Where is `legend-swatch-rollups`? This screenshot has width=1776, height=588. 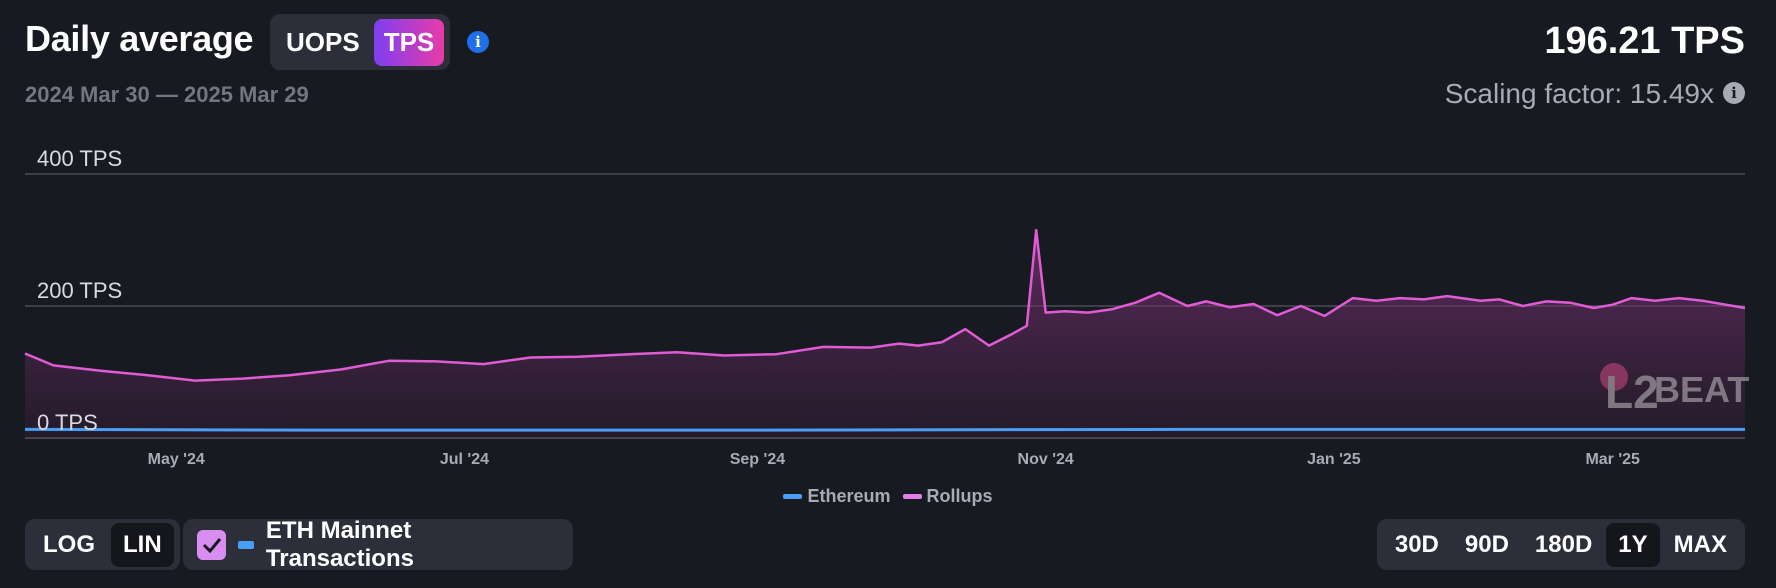 legend-swatch-rollups is located at coordinates (912, 496).